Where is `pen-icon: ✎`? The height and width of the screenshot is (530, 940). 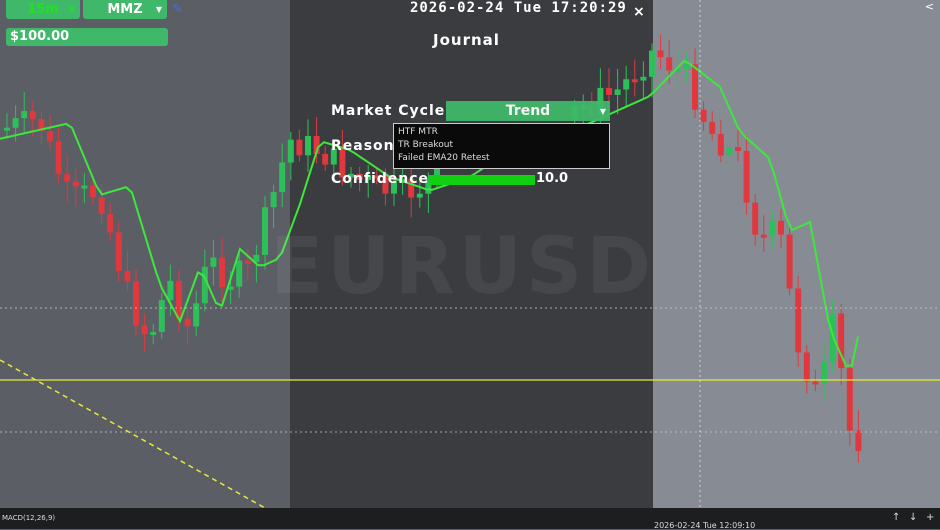 pen-icon: ✎ is located at coordinates (177, 9).